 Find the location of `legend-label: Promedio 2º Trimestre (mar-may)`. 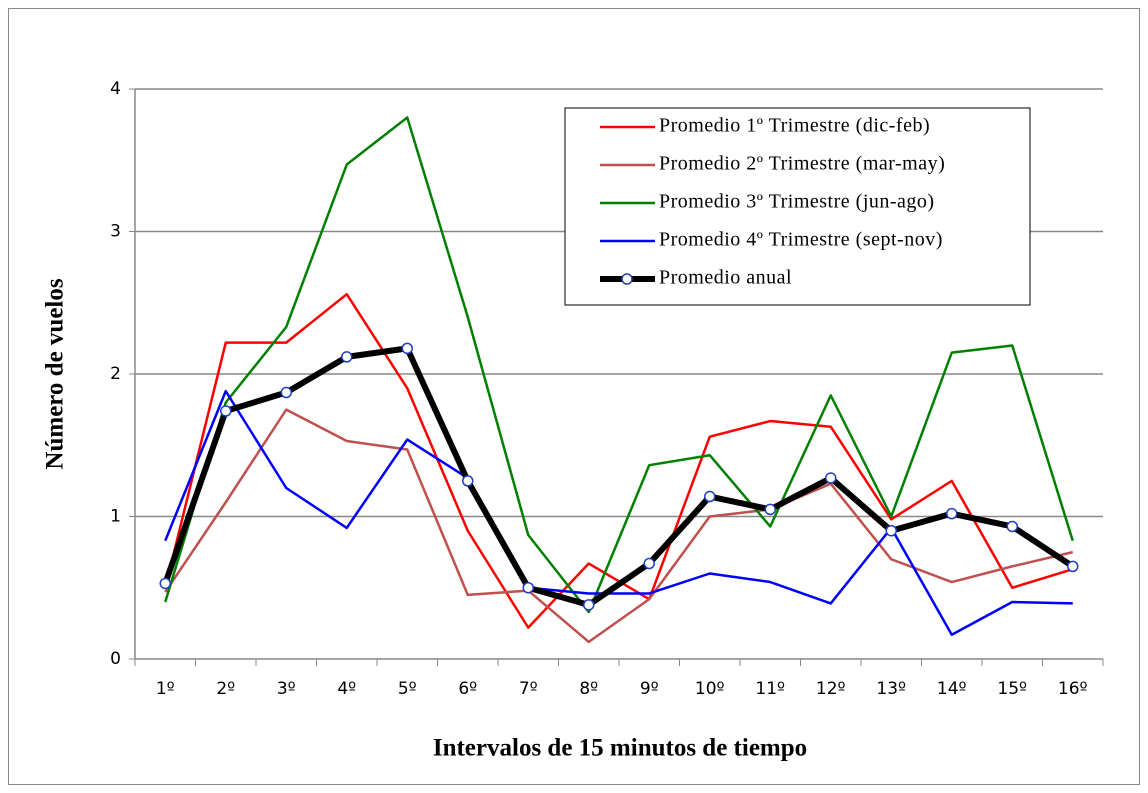

legend-label: Promedio 2º Trimestre (mar-may) is located at coordinates (802, 164).